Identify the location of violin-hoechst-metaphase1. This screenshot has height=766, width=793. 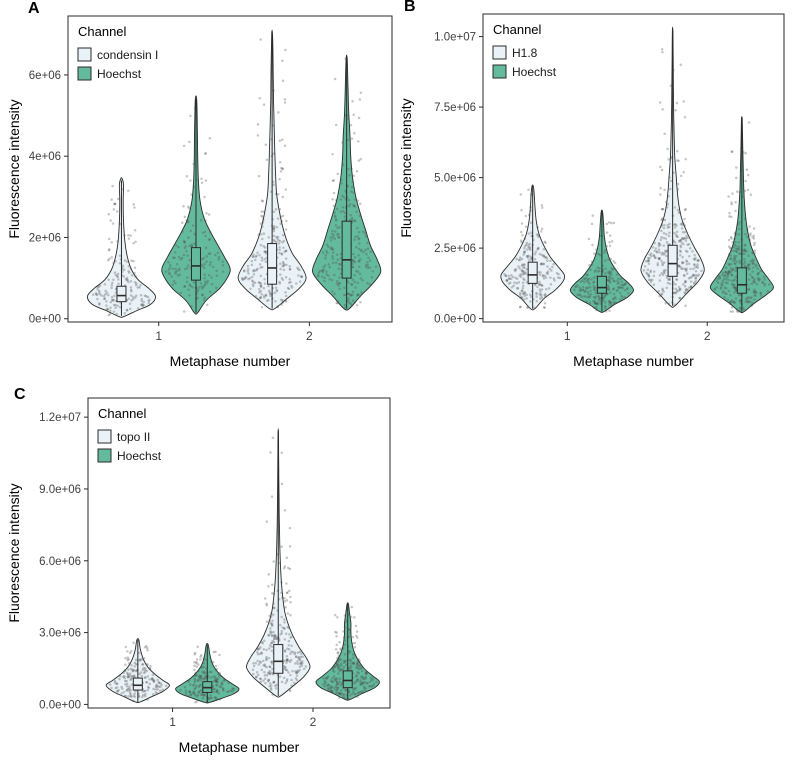
(196, 205).